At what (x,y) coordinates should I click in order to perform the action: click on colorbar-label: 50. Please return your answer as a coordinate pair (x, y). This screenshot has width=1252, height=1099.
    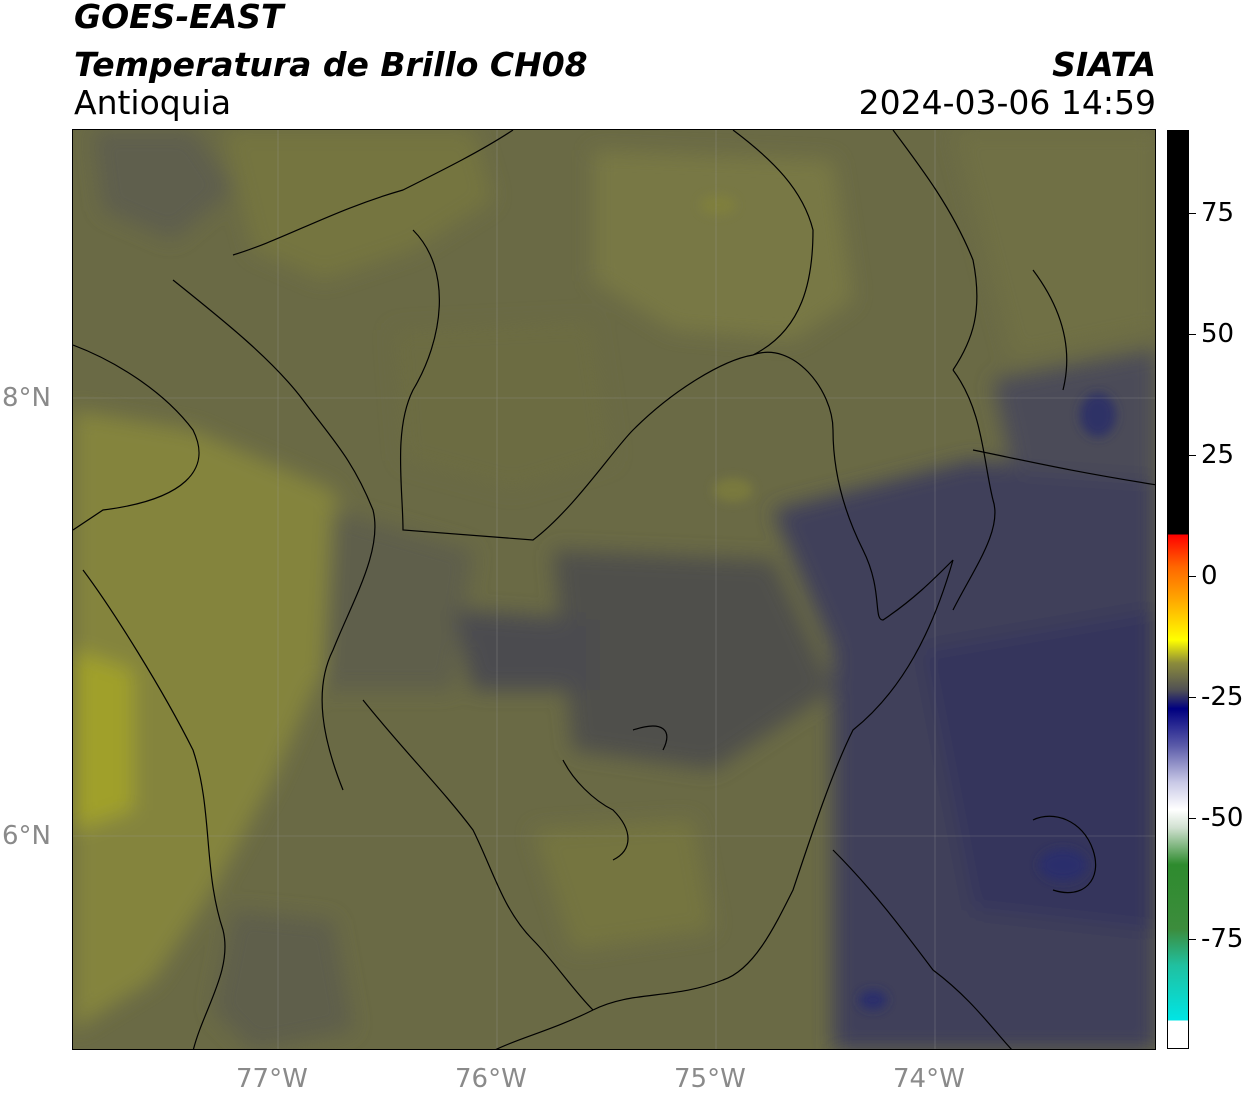
    Looking at the image, I should click on (1218, 334).